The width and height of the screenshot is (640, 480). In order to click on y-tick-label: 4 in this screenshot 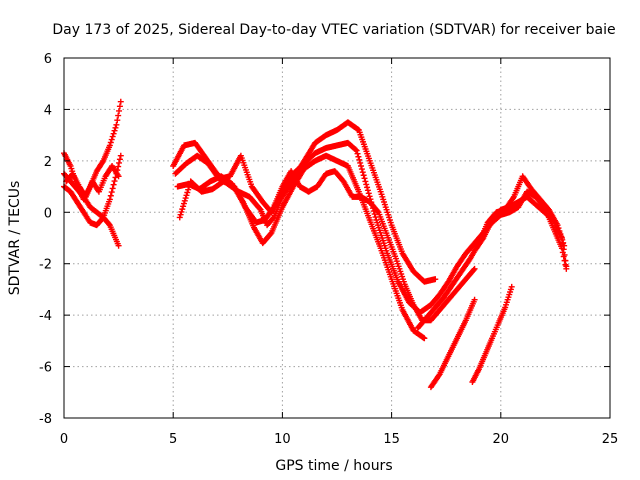, I will do `click(48, 110)`.